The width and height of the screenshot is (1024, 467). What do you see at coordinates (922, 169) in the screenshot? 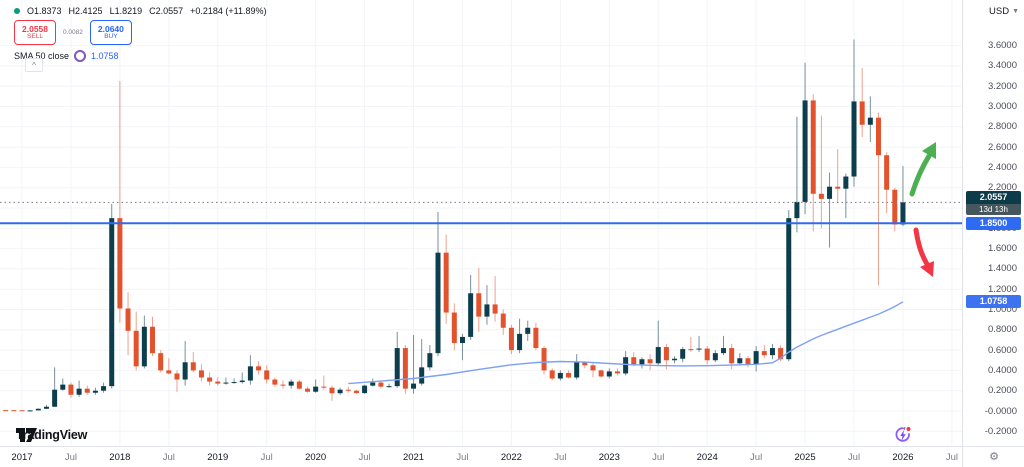
I see `arrow-up-drawing` at bounding box center [922, 169].